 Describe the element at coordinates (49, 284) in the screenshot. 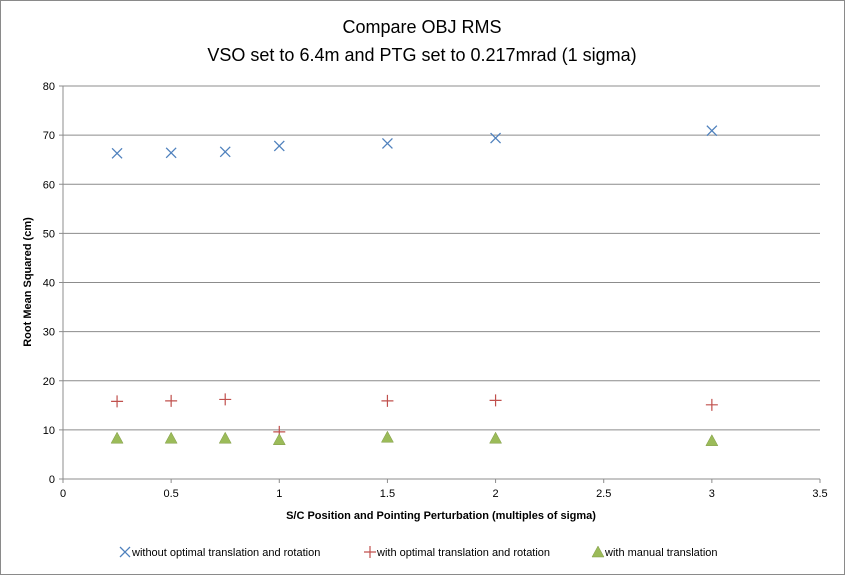

I see `y-tick-label: 40` at that location.